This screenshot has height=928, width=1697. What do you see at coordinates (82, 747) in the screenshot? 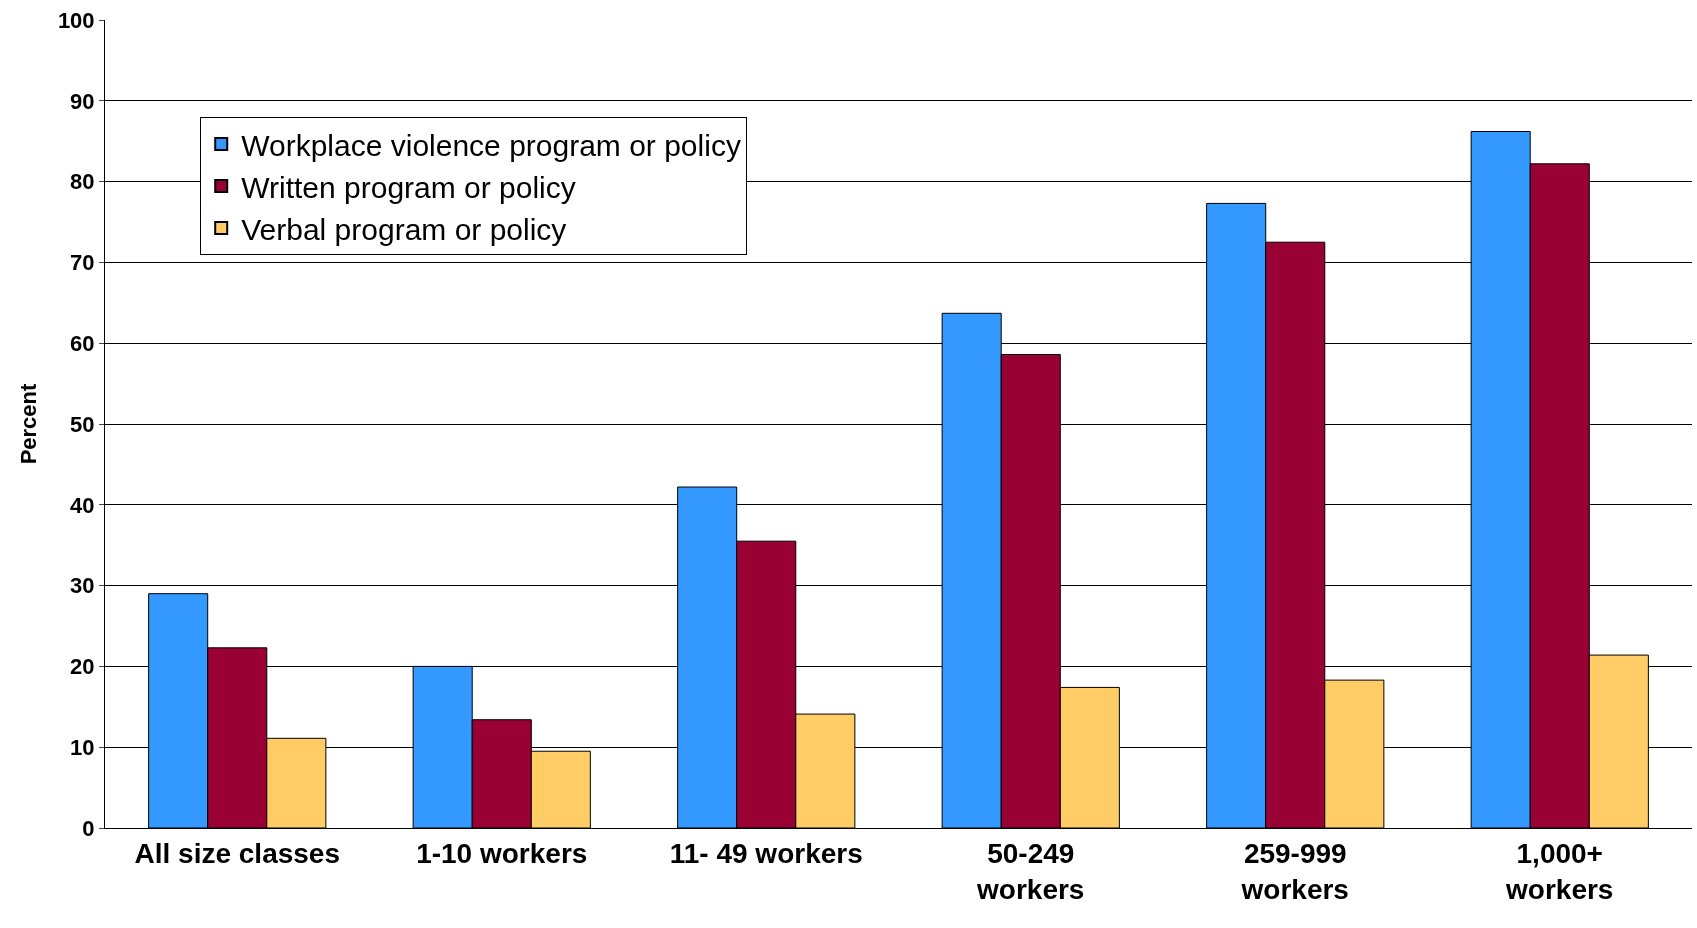
I see `y-tick-label: 10` at bounding box center [82, 747].